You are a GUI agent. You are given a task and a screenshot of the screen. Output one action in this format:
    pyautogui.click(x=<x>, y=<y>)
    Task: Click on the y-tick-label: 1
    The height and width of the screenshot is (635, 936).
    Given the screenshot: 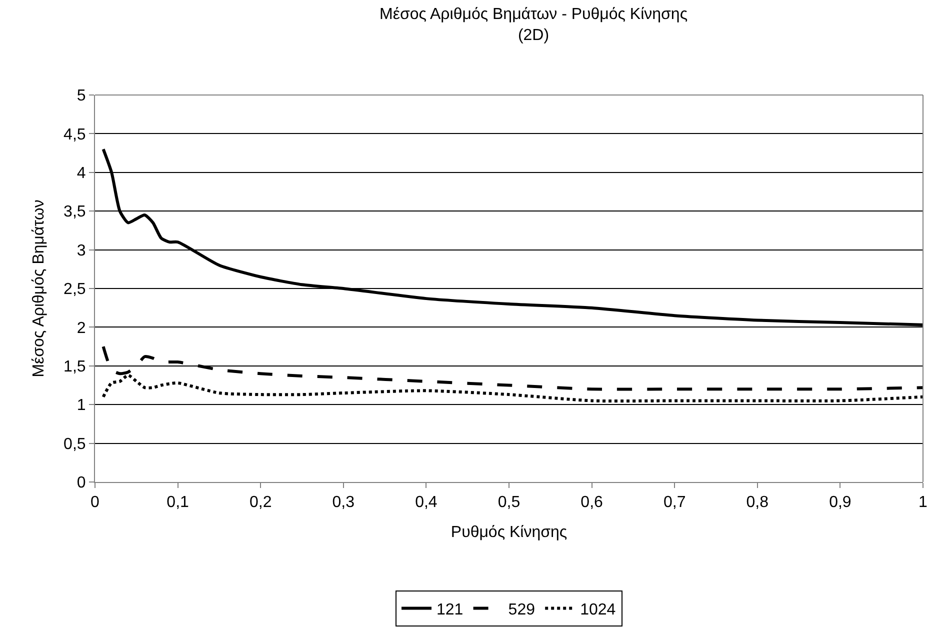 What is the action you would take?
    pyautogui.click(x=81, y=405)
    